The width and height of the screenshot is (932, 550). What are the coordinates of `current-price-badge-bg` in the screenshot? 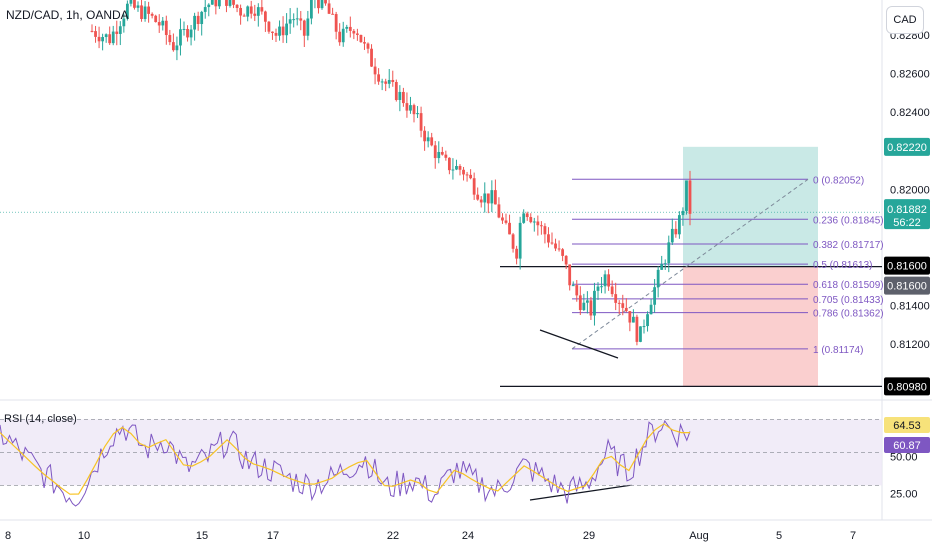 It's located at (907, 214).